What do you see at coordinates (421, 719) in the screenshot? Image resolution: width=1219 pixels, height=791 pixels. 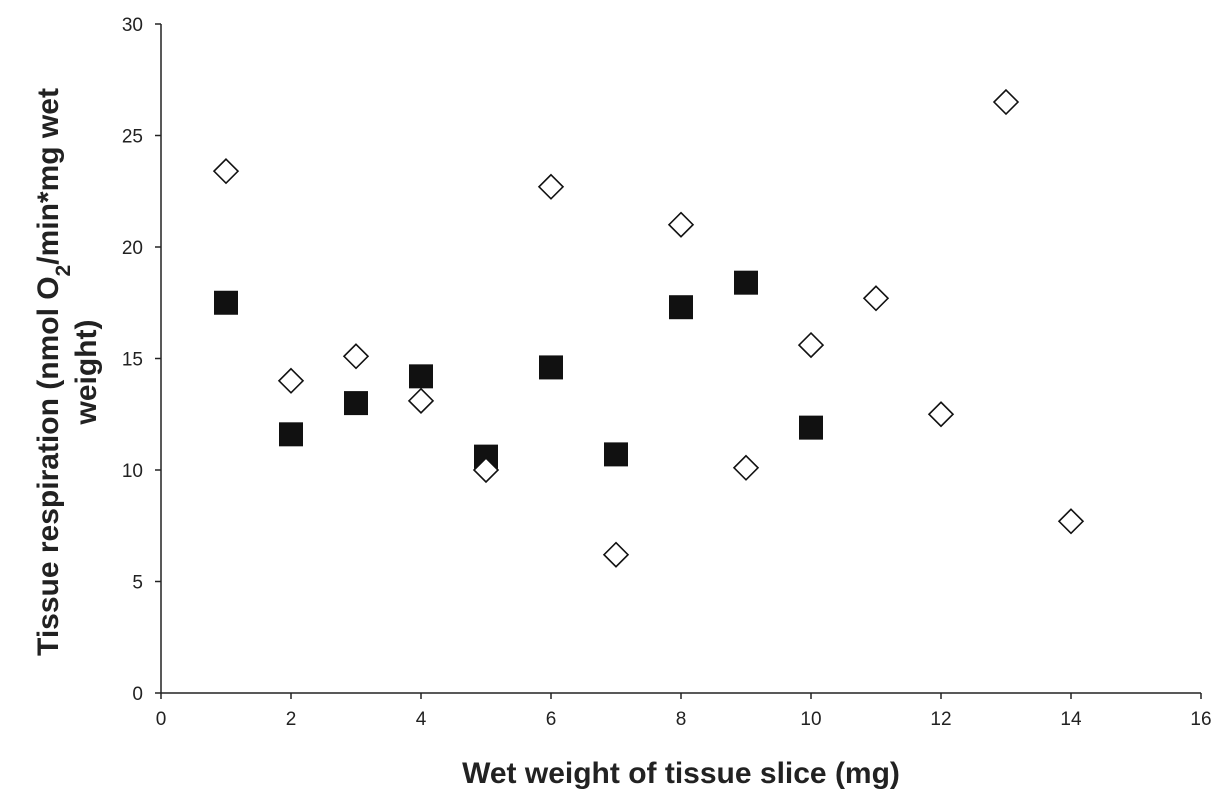 I see `x-tick-label: 4` at bounding box center [421, 719].